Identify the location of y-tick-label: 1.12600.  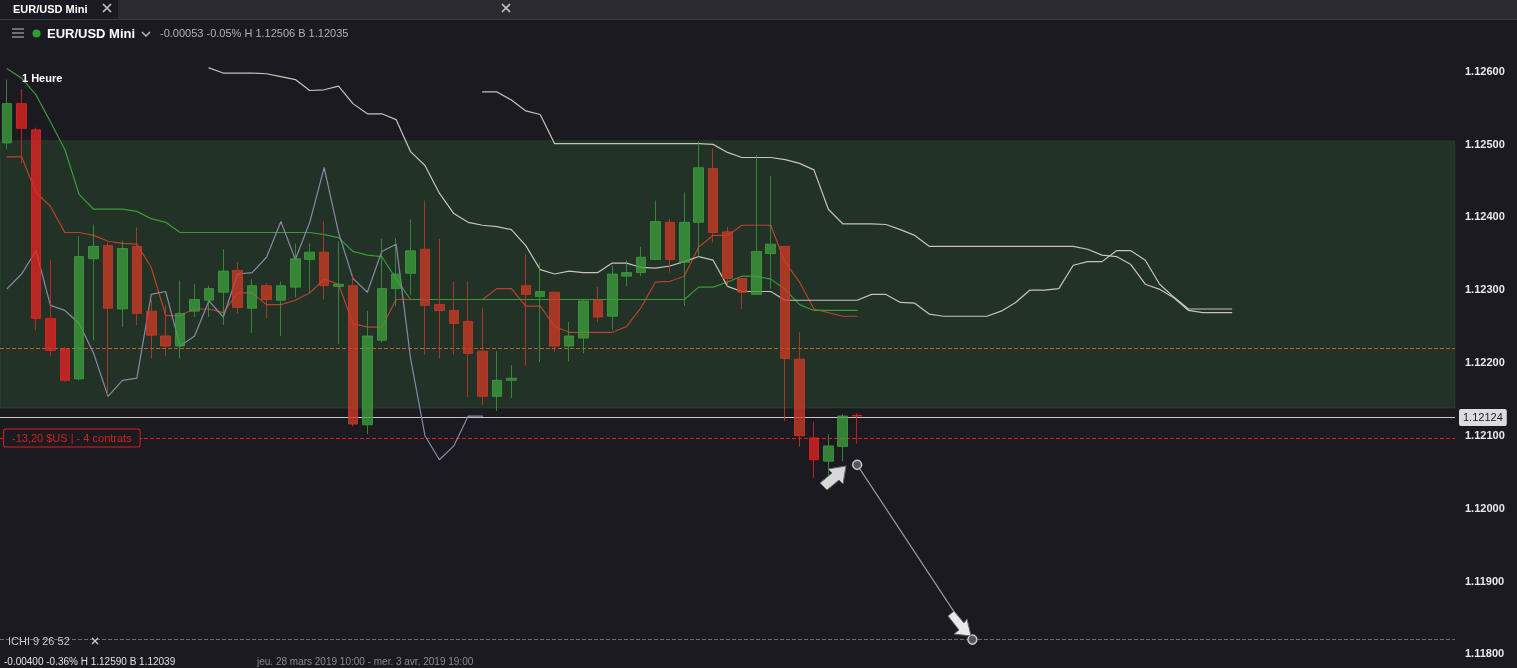
(1485, 70).